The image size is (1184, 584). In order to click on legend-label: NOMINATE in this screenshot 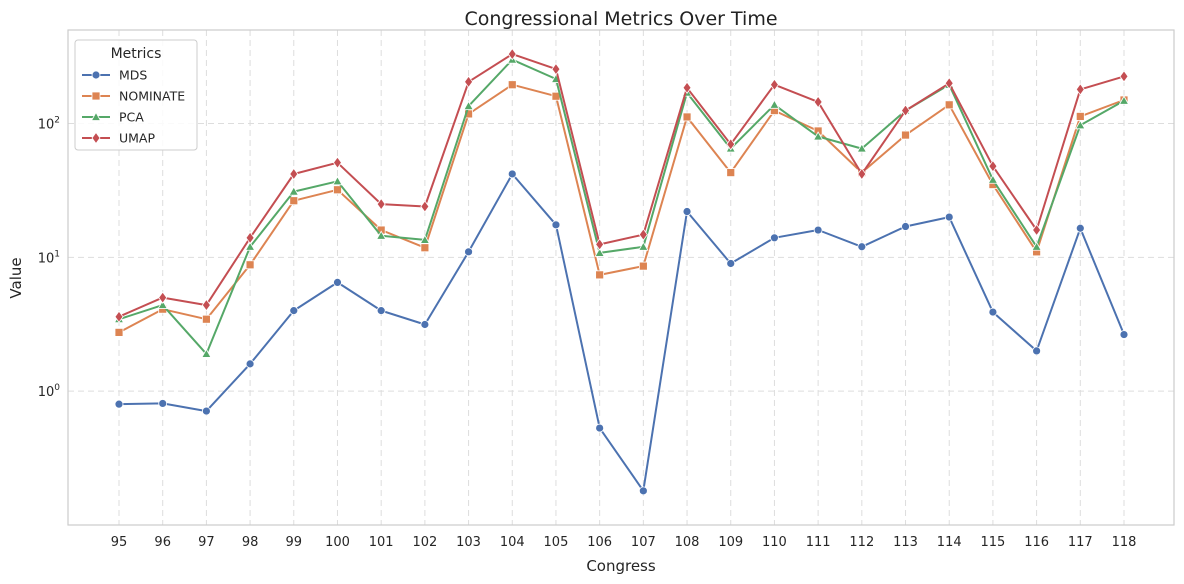, I will do `click(152, 96)`.